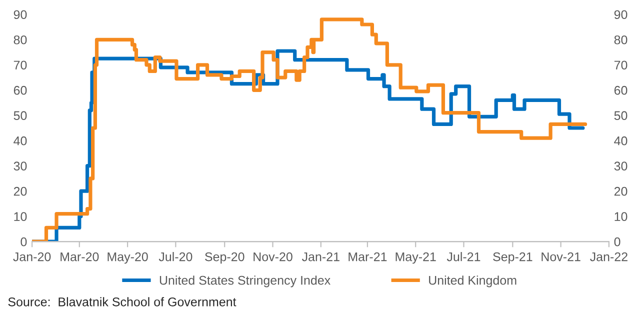  What do you see at coordinates (609, 257) in the screenshot?
I see `x-tick-label: Jan-22` at bounding box center [609, 257].